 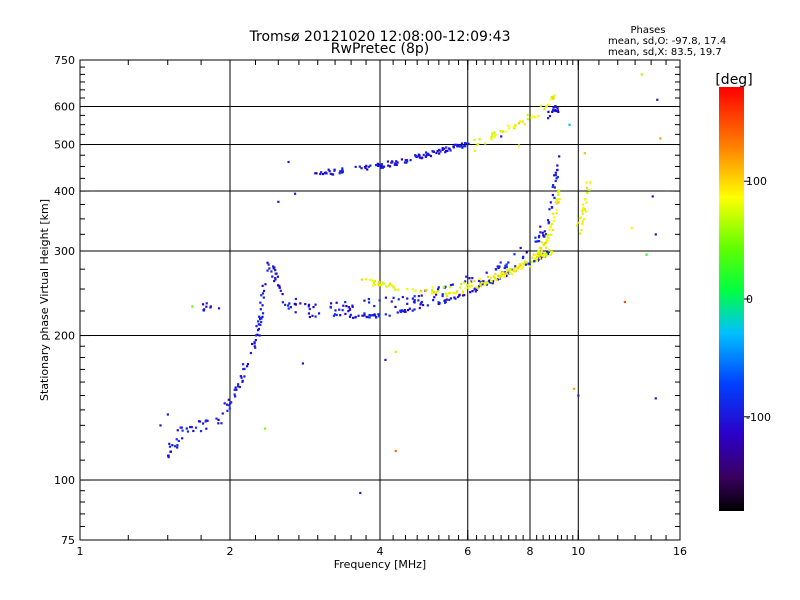 I want to click on y-tick-label: 600, so click(x=64, y=107).